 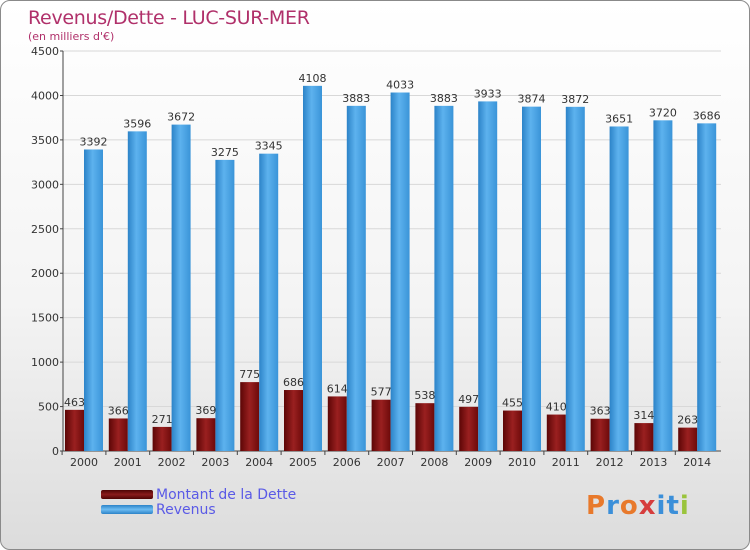 What do you see at coordinates (269, 146) in the screenshot?
I see `label-revenus-2004: 3345` at bounding box center [269, 146].